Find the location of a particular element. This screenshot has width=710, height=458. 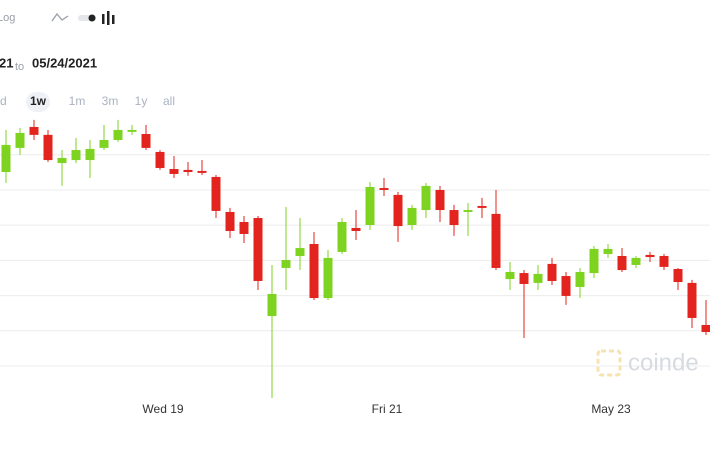

x-axis: Wed 19 Fri 21 May 23 is located at coordinates (386, 409).